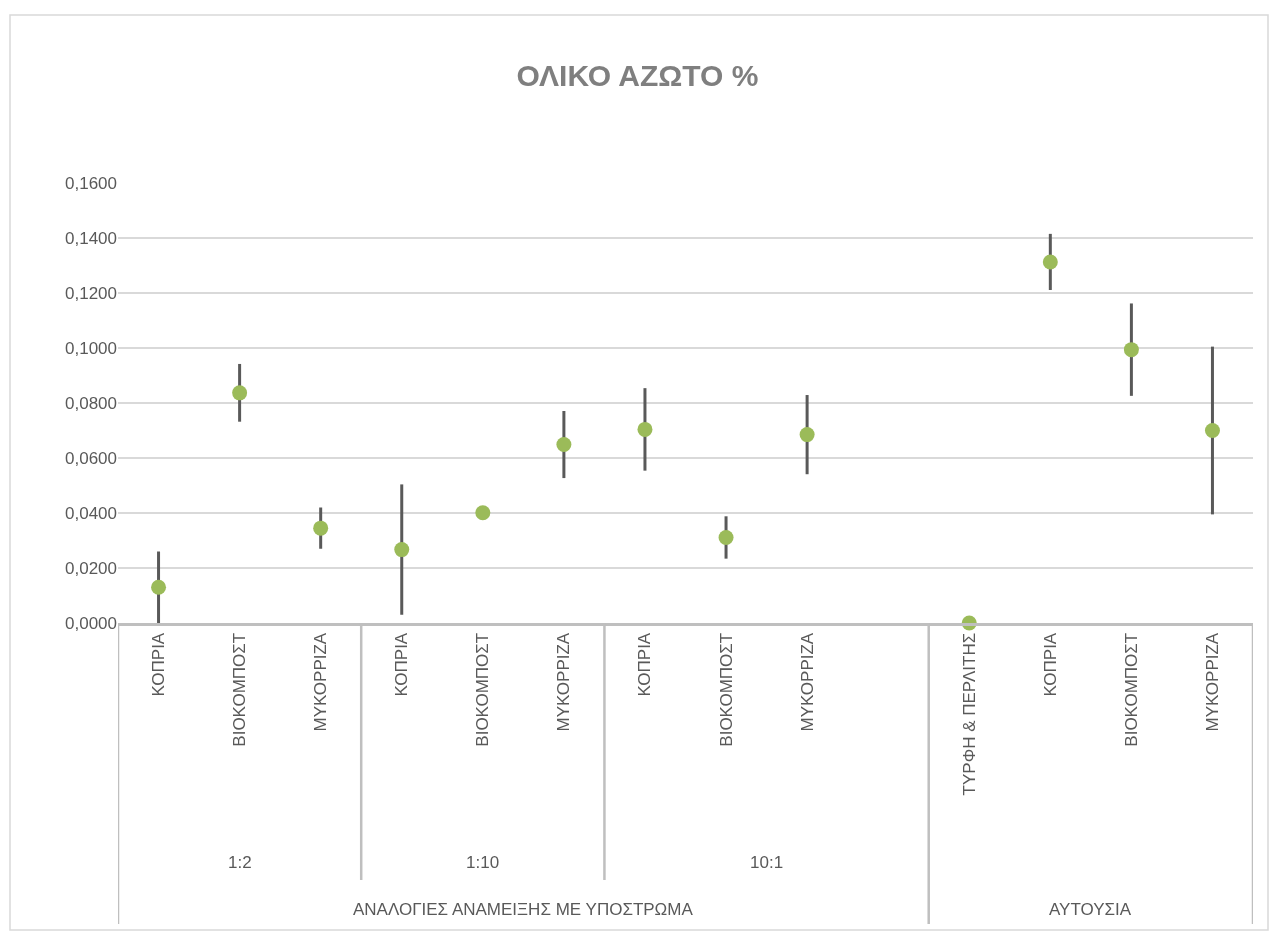  Describe the element at coordinates (91, 348) in the screenshot. I see `y-tick-label: 0,1000` at that location.